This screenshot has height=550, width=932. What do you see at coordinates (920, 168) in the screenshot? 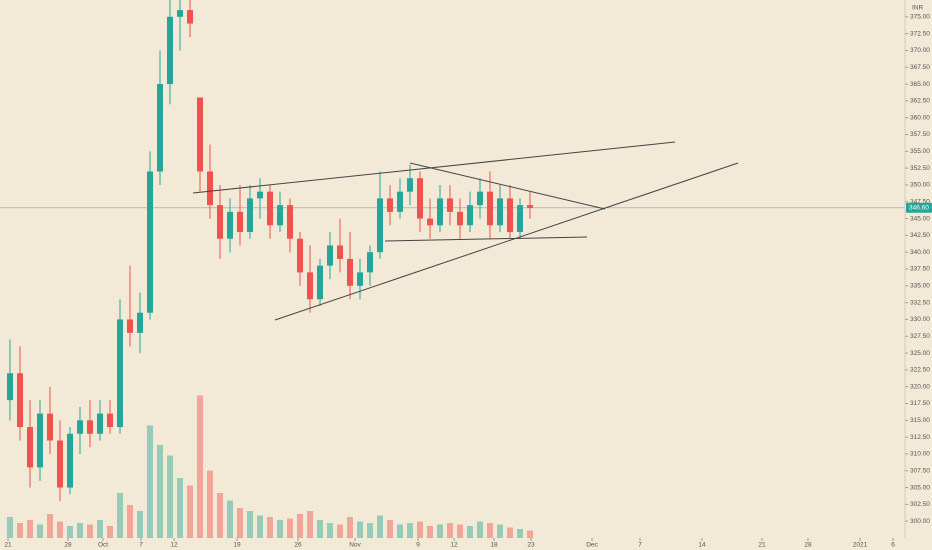
I see `y-tick-label: 352.50` at bounding box center [920, 168].